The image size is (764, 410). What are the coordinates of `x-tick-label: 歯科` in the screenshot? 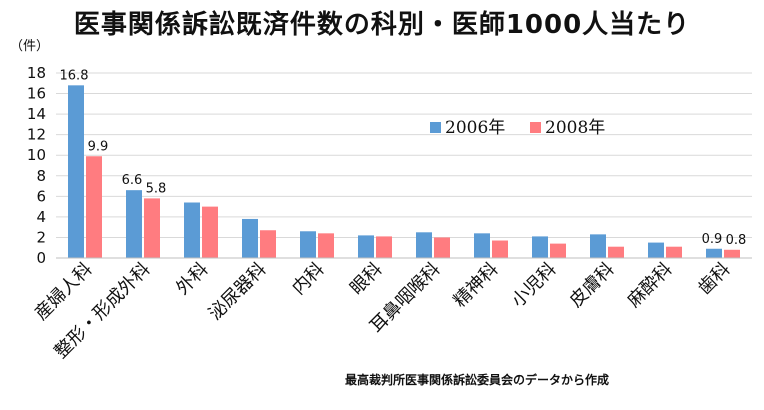 It's located at (714, 279).